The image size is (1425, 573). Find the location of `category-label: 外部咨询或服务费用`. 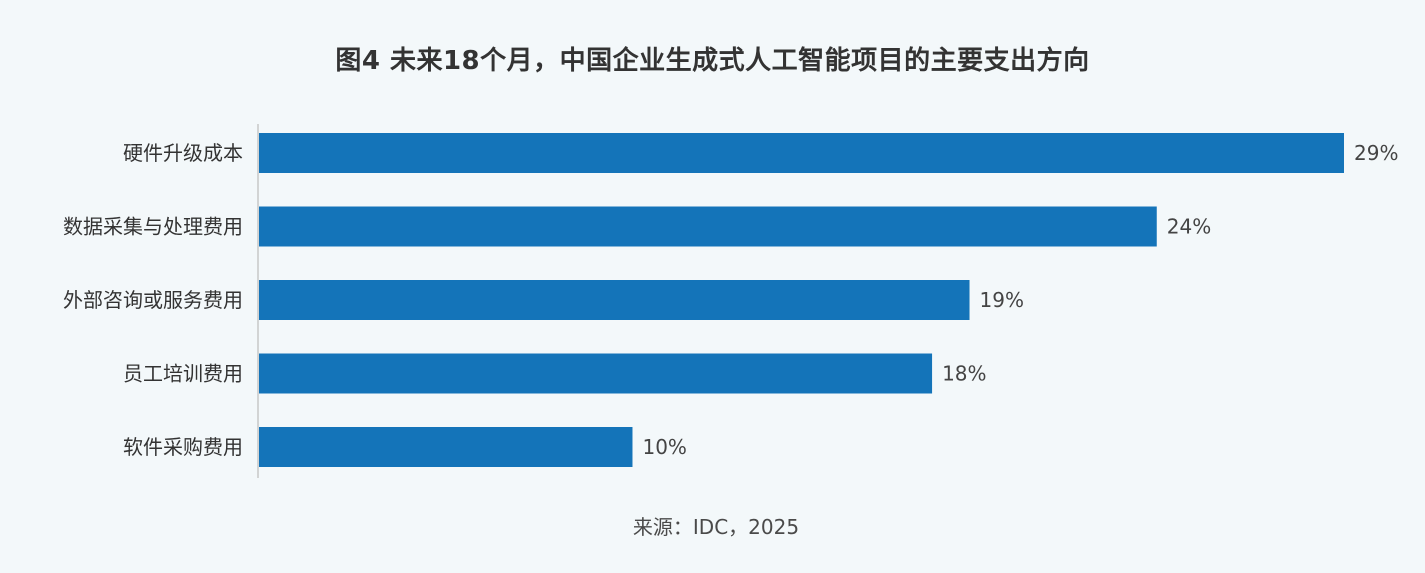

category-label: 外部咨询或服务费用 is located at coordinates (153, 300).